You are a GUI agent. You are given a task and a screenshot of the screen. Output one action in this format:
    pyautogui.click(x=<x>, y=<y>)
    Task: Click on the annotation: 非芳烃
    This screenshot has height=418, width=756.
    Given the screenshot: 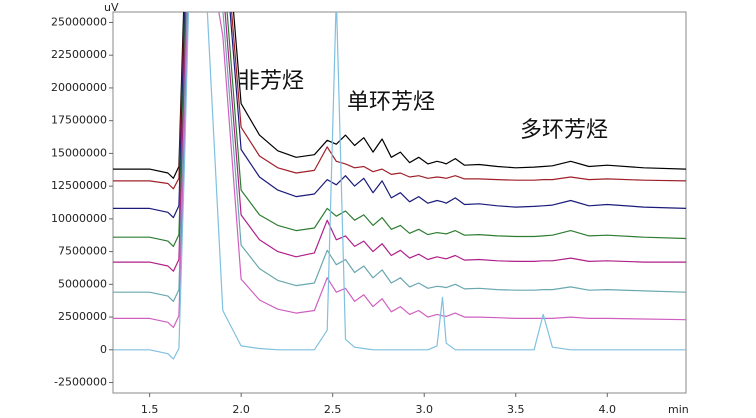 What is the action you would take?
    pyautogui.click(x=271, y=81)
    